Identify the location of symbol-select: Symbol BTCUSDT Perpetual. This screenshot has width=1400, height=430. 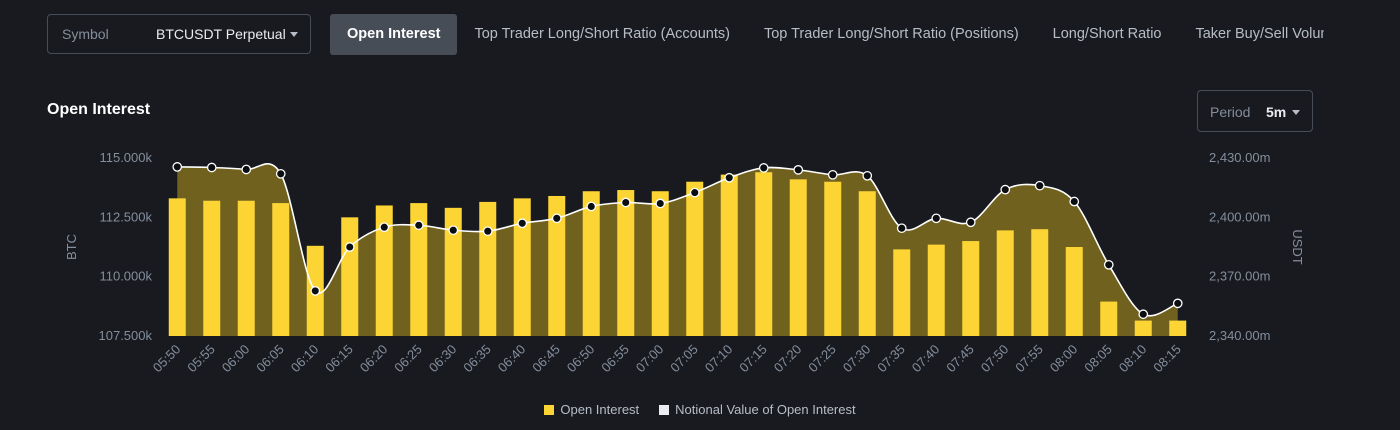
(179, 34).